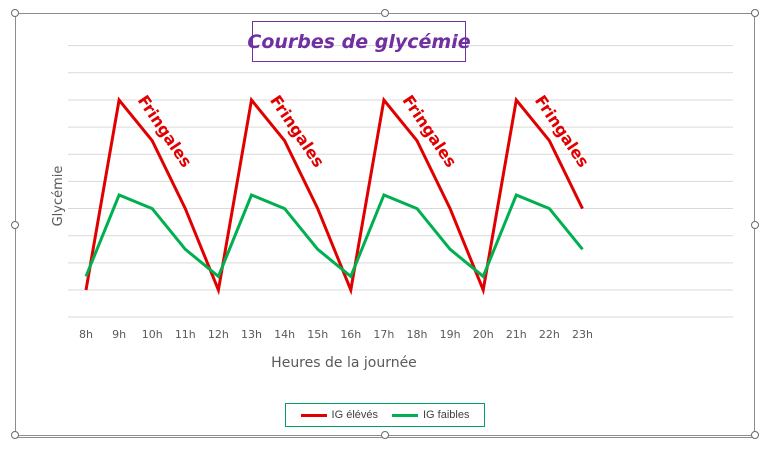  Describe the element at coordinates (755, 225) in the screenshot. I see `resize-handle-middle-right` at that location.